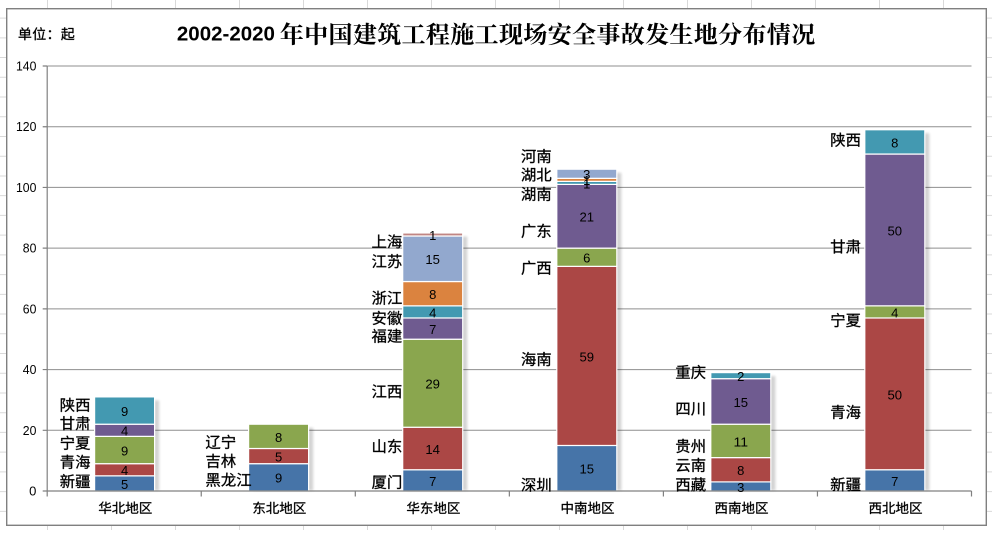  Describe the element at coordinates (26, 187) in the screenshot. I see `svg-text: 100` at that location.